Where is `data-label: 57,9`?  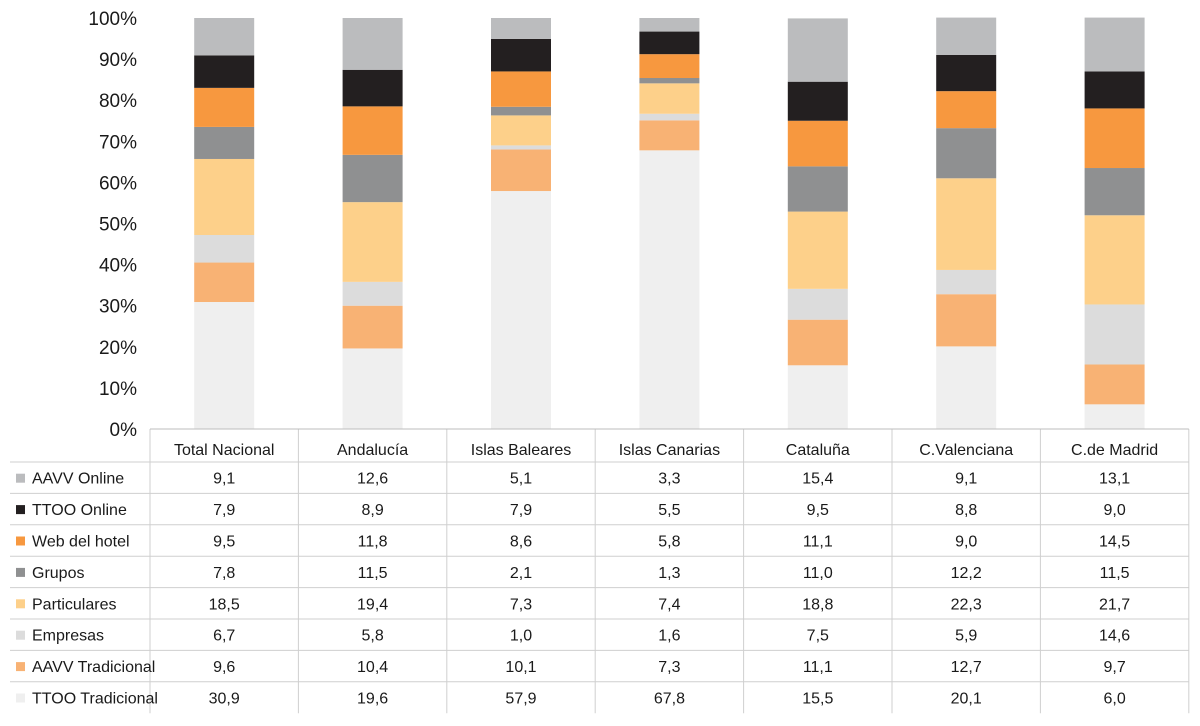
data-label: 57,9 is located at coordinates (520, 699).